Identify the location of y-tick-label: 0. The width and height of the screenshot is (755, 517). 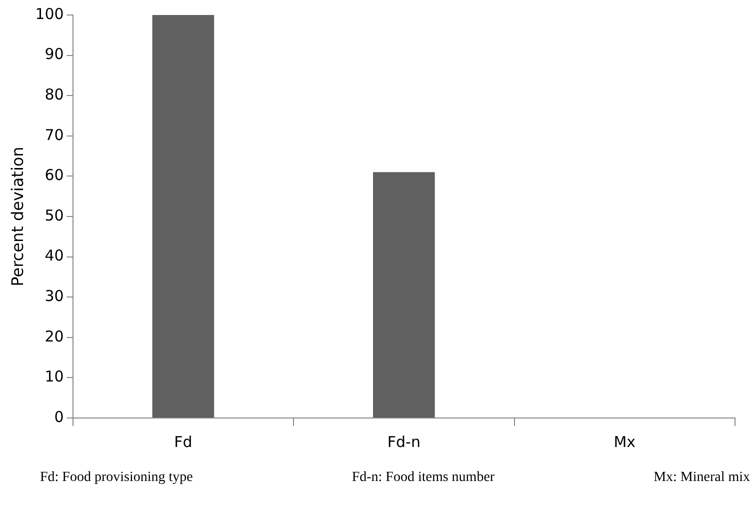
(59, 417).